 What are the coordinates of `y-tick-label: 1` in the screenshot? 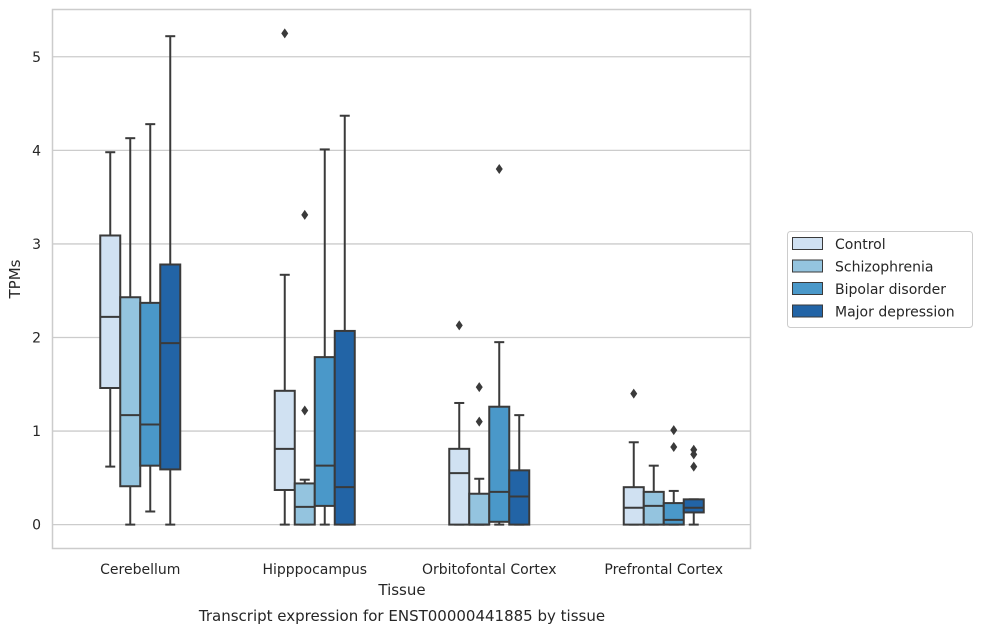 It's located at (36, 432).